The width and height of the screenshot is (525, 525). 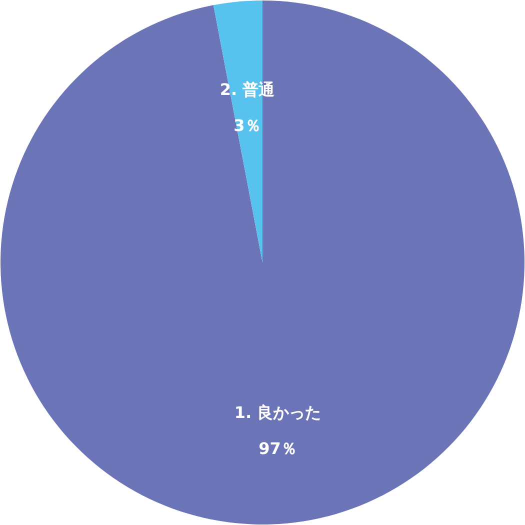 What do you see at coordinates (278, 412) in the screenshot?
I see `slice-label: 1. 良かった` at bounding box center [278, 412].